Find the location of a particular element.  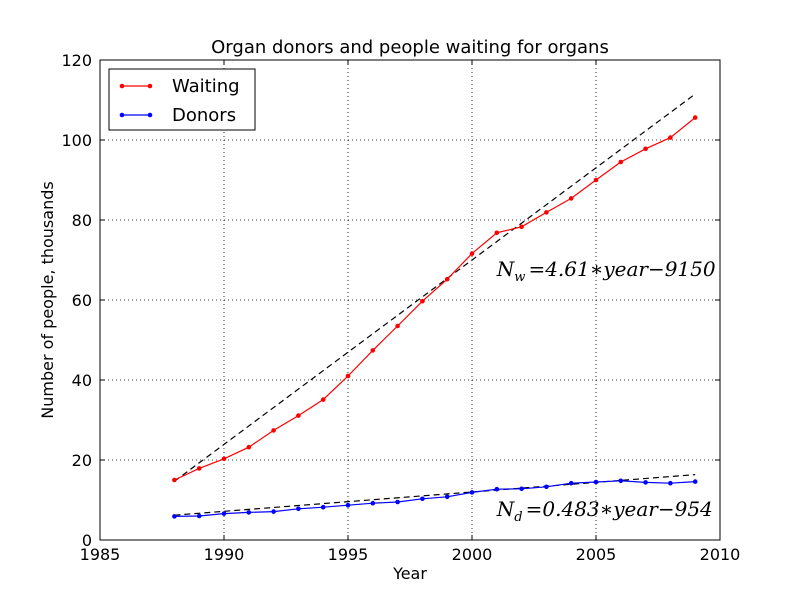

legend-label-waiting: Waiting is located at coordinates (206, 86).